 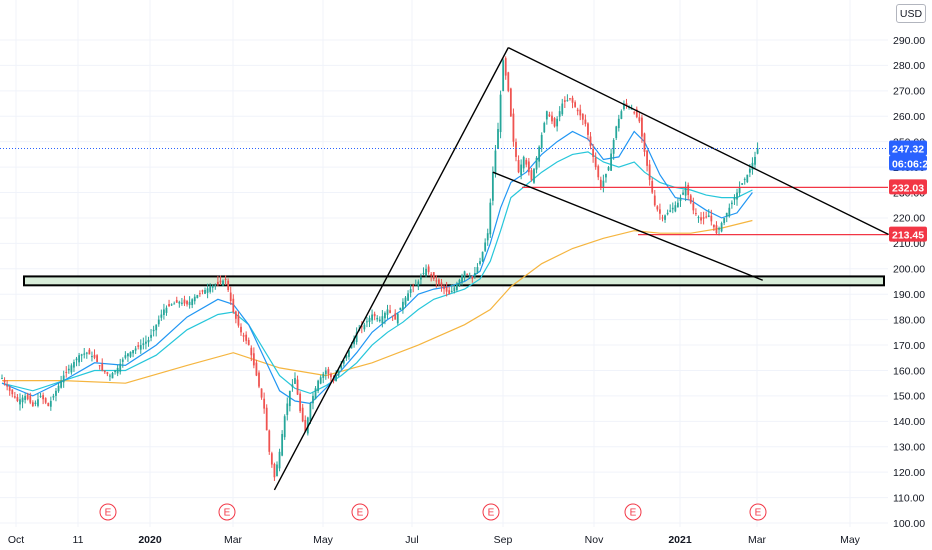 What do you see at coordinates (911, 13) in the screenshot?
I see `currency-selector: USD` at bounding box center [911, 13].